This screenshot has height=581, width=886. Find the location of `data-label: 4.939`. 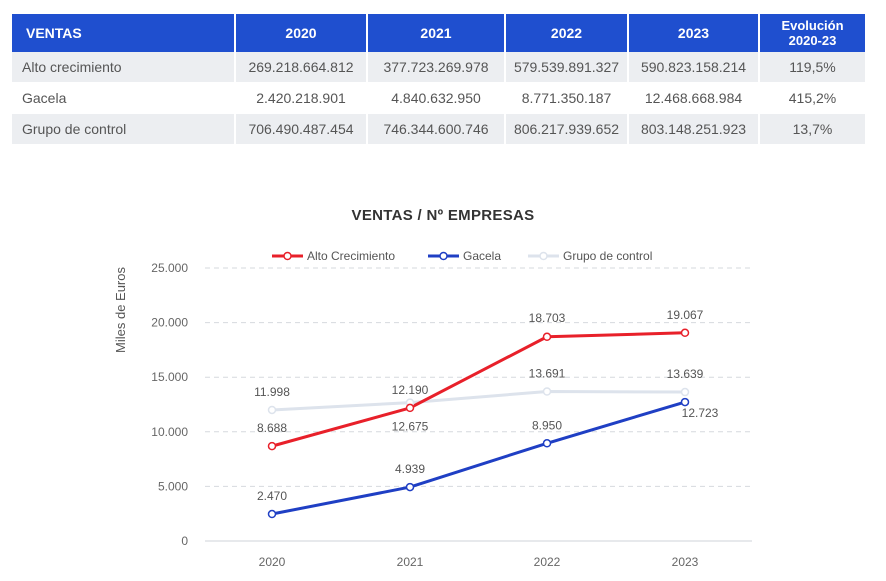

data-label: 4.939 is located at coordinates (410, 469).